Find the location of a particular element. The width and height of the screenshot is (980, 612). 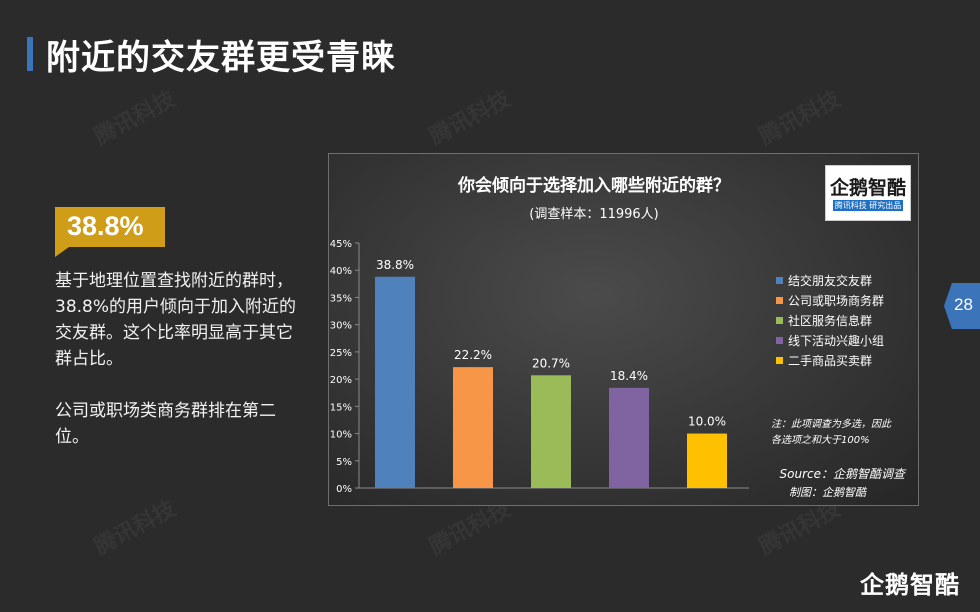

page-number-tab: 28 is located at coordinates (962, 306).